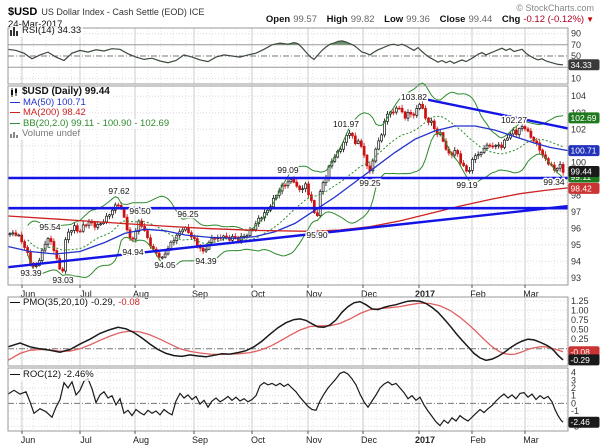  I want to click on svg-text: 96.25, so click(188, 214).